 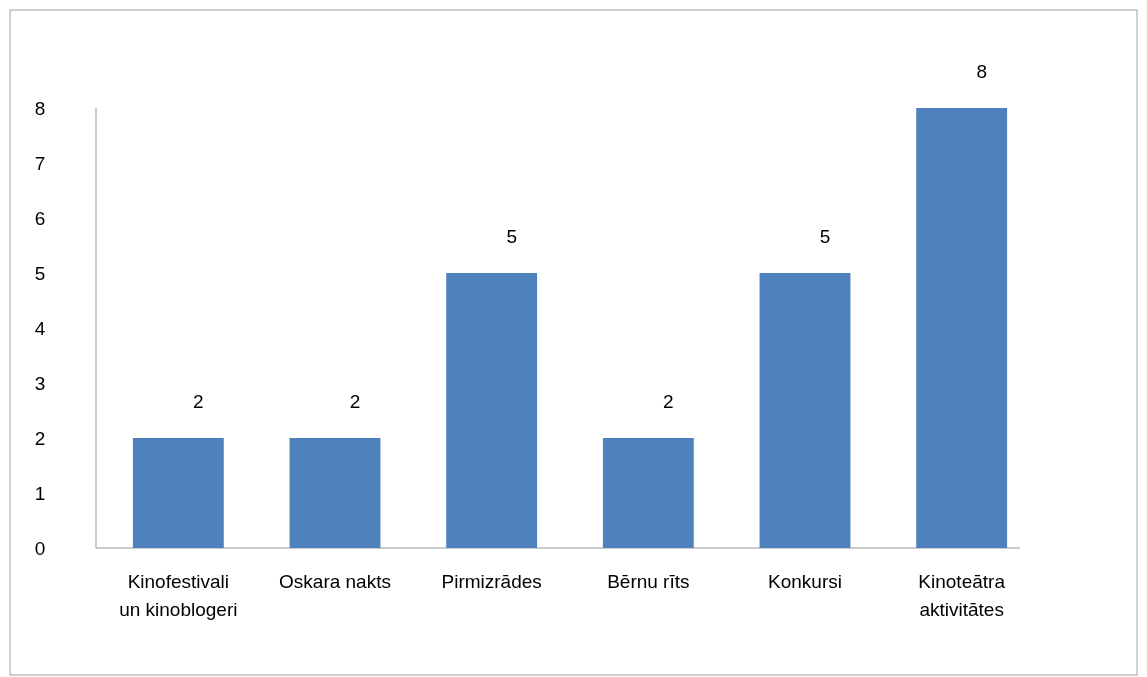 What do you see at coordinates (40, 163) in the screenshot?
I see `y-tick-label: 7` at bounding box center [40, 163].